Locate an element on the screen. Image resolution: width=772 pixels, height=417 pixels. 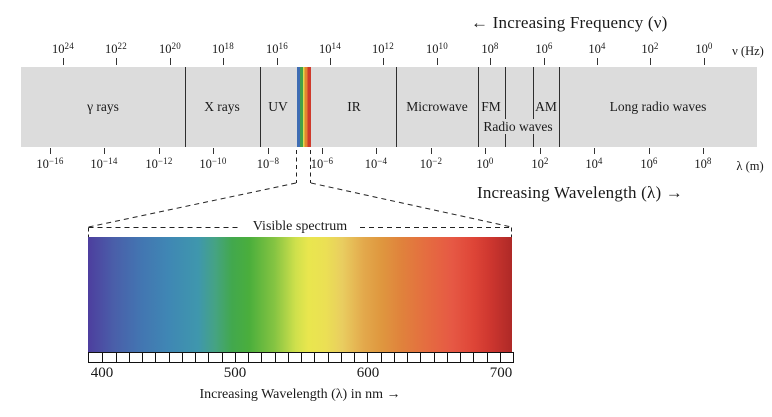
freq-tick-label: 10¹⁰ is located at coordinates (437, 48).